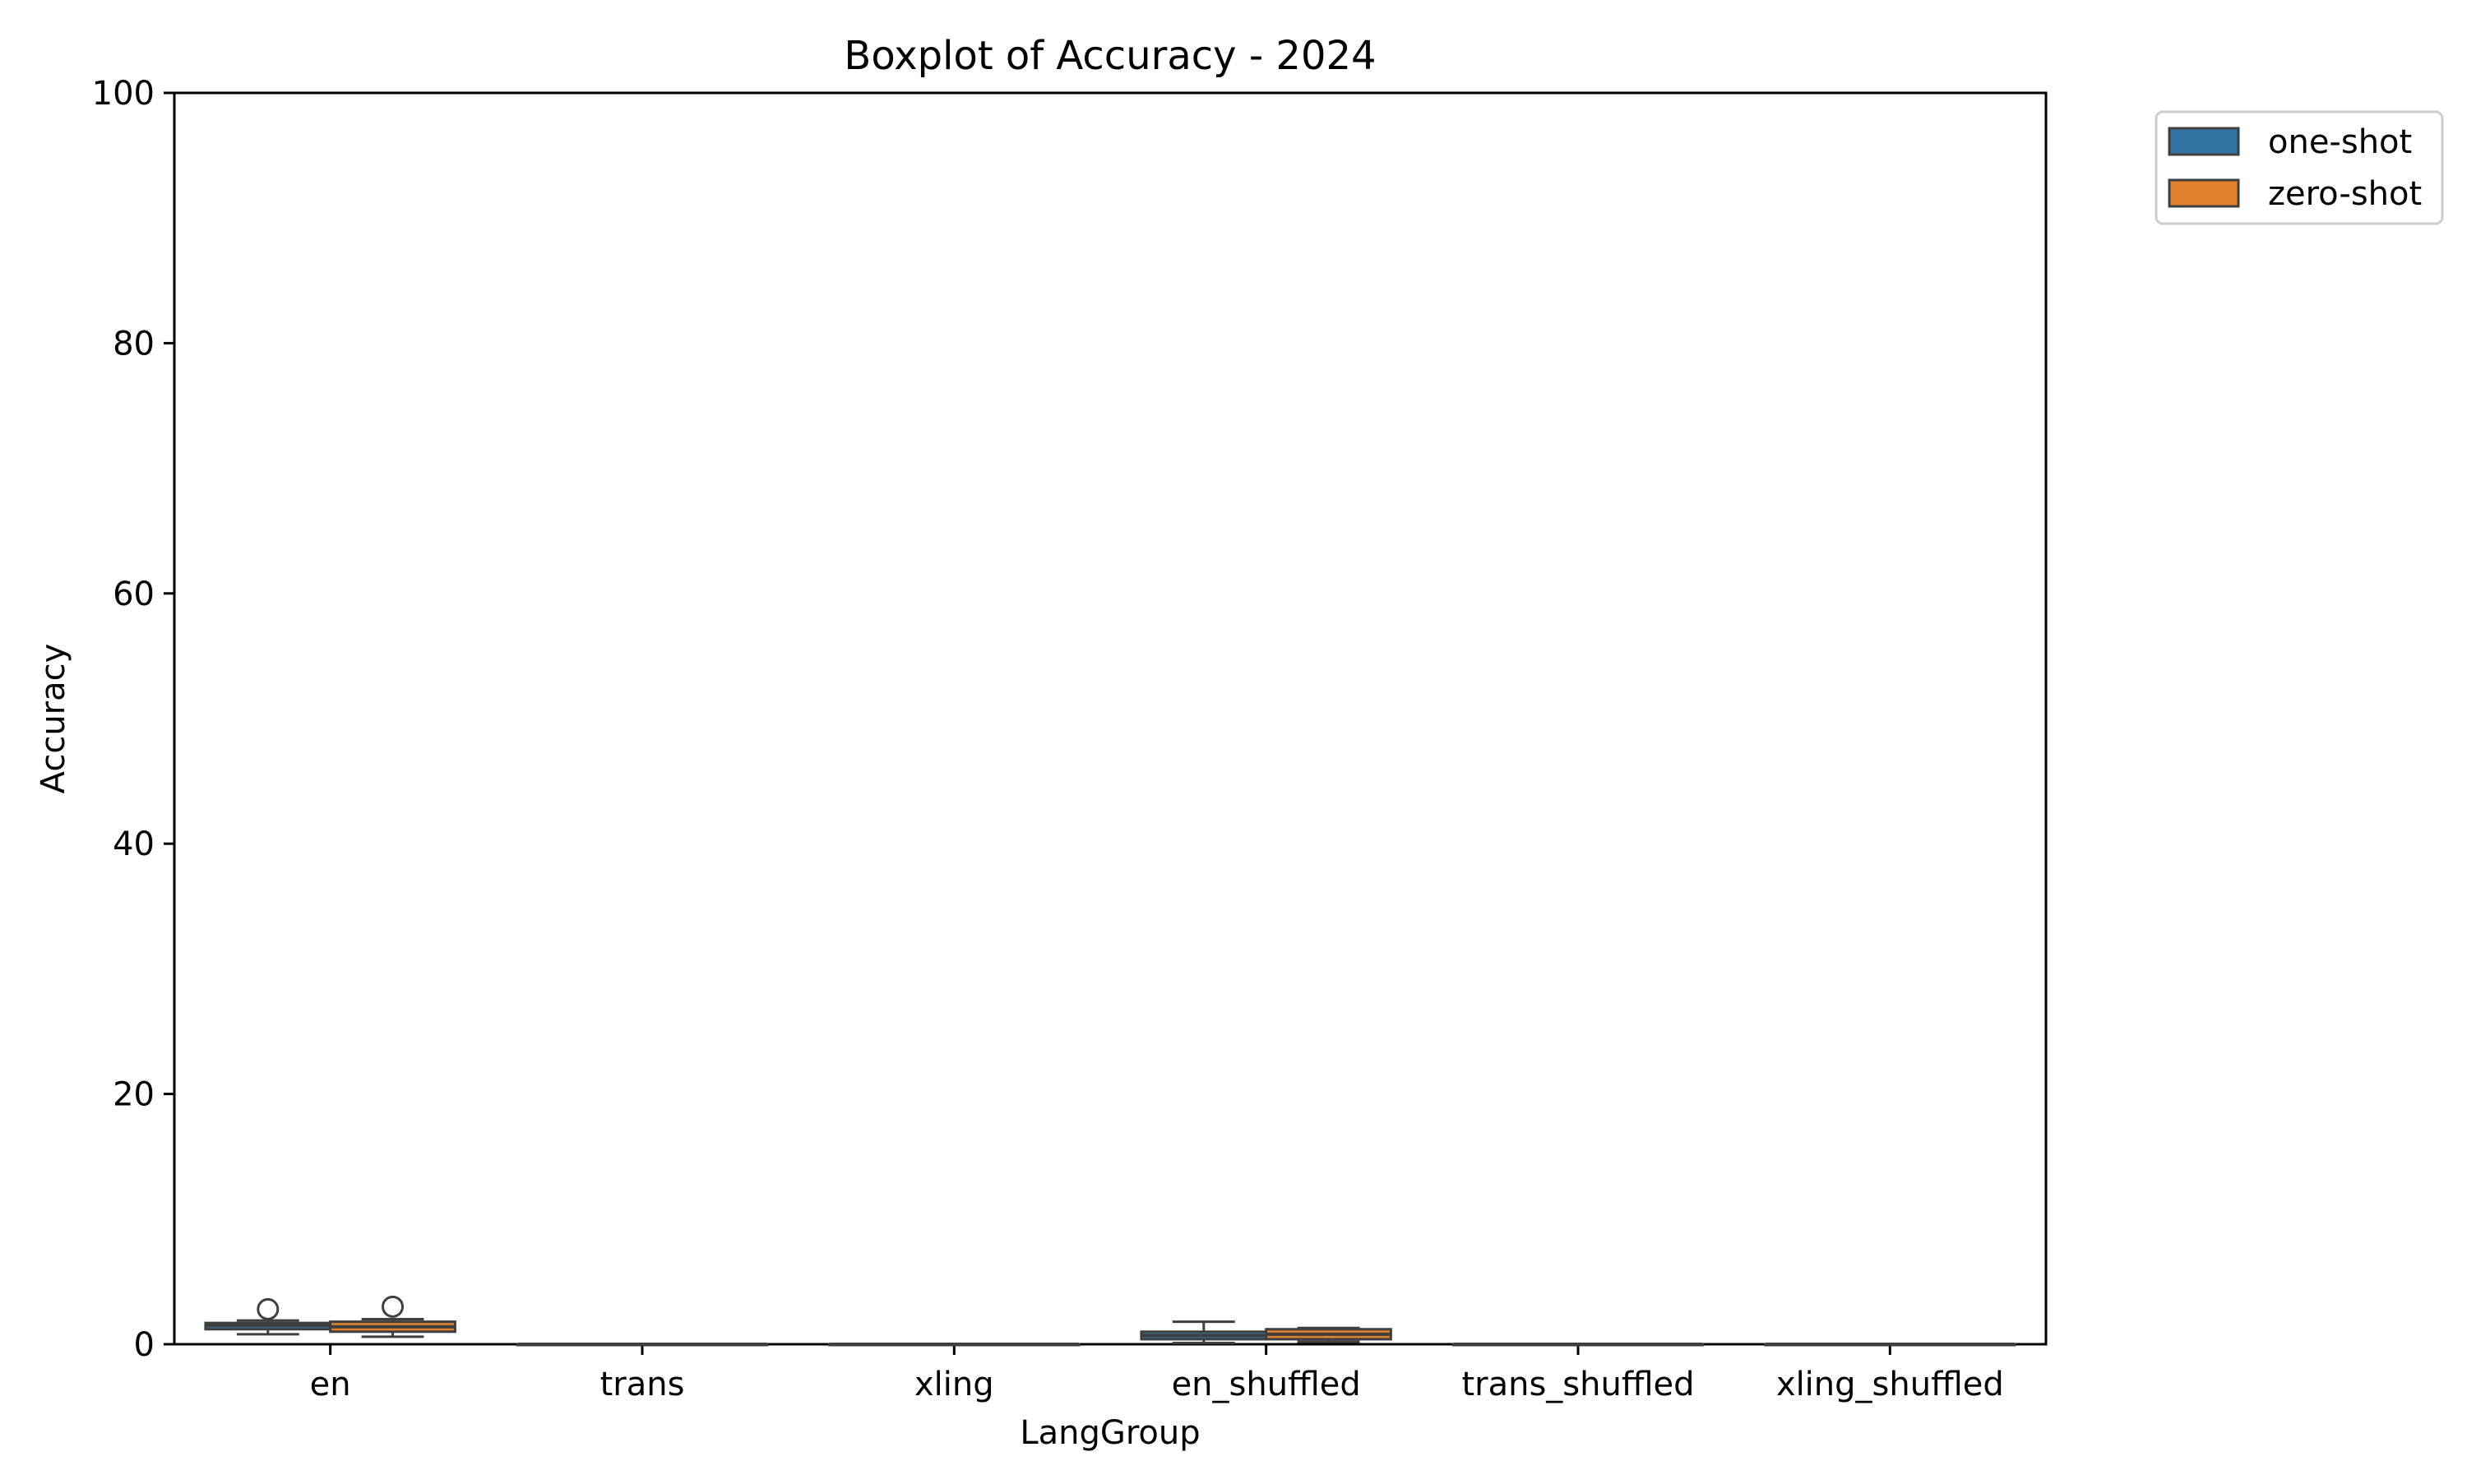  What do you see at coordinates (1110, 56) in the screenshot?
I see `chart-title: Boxplot of Accuracy - 2024` at bounding box center [1110, 56].